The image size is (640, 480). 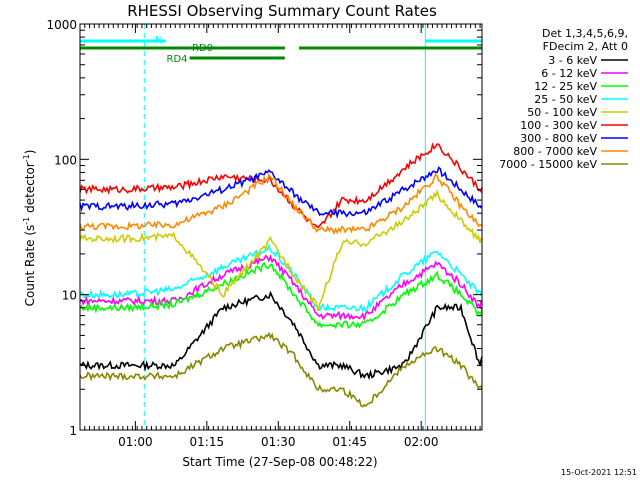 What do you see at coordinates (572, 60) in the screenshot?
I see `legend-label-0: 3 - 6 keV` at bounding box center [572, 60].